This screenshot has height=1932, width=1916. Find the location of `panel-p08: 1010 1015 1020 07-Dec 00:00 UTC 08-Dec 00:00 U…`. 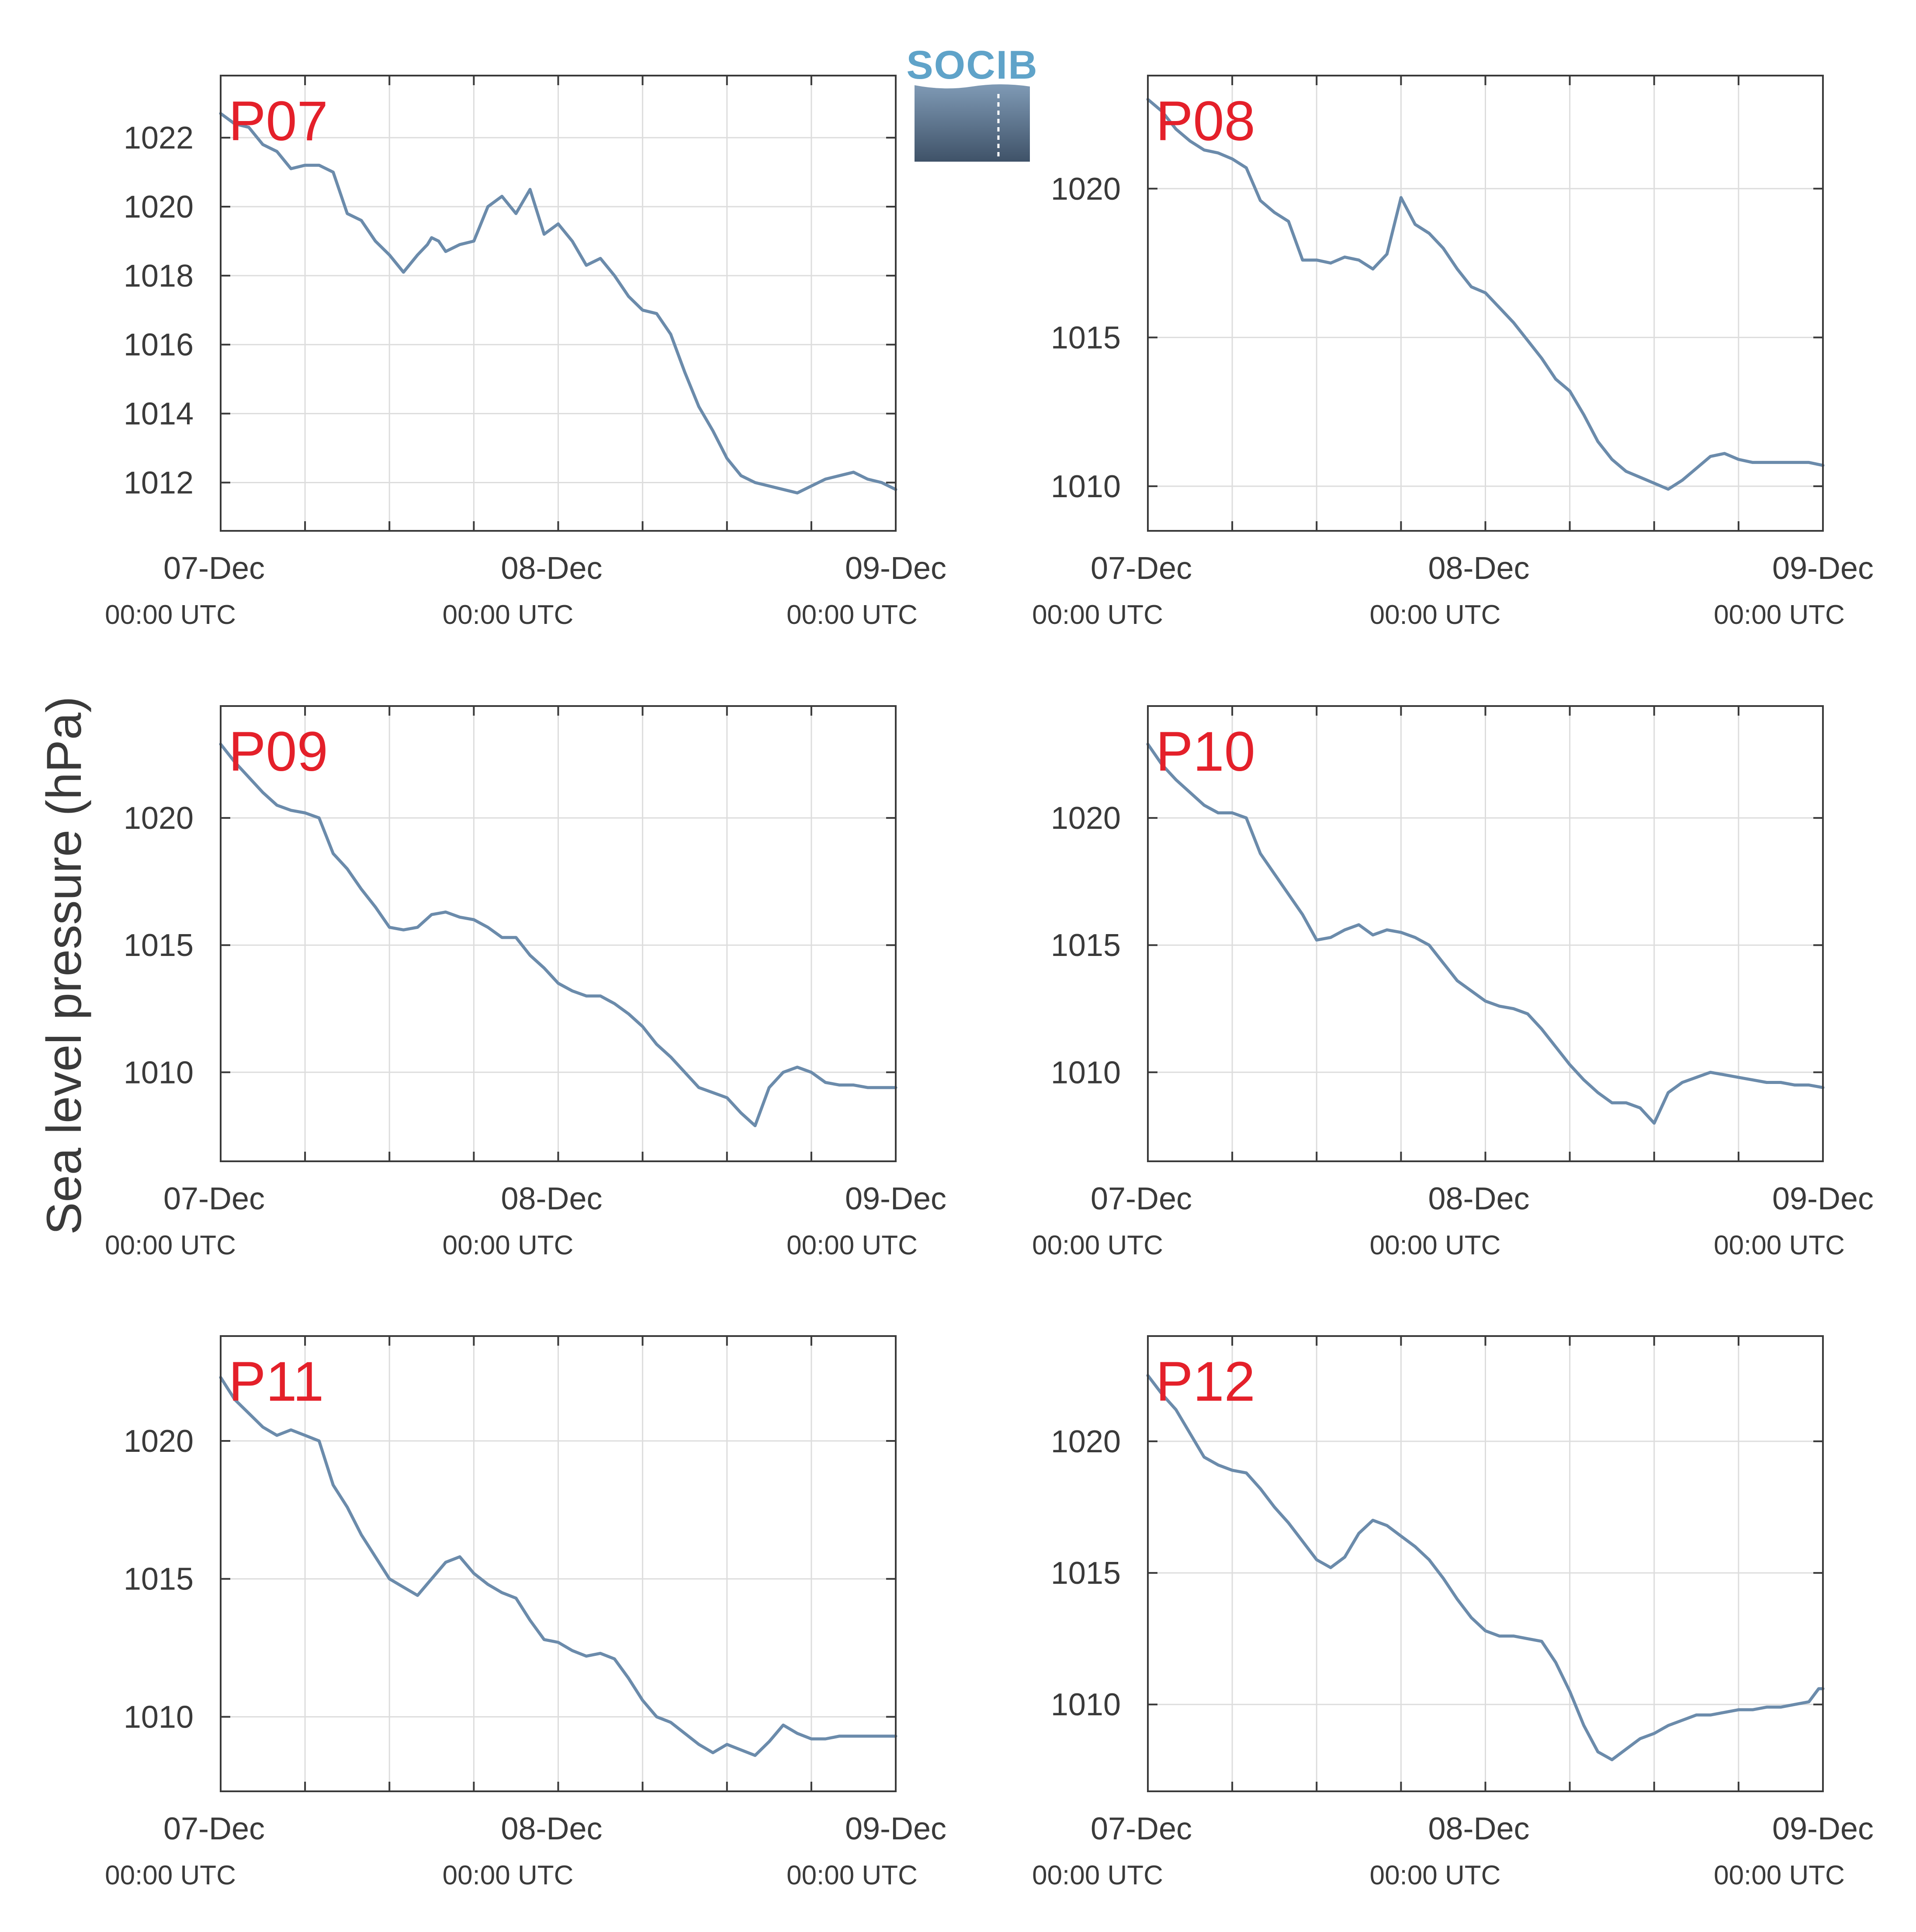

panel-p08: 1010 1015 1020 07-Dec 00:00 UTC 08-Dec 00:00 U… is located at coordinates (1453, 352).